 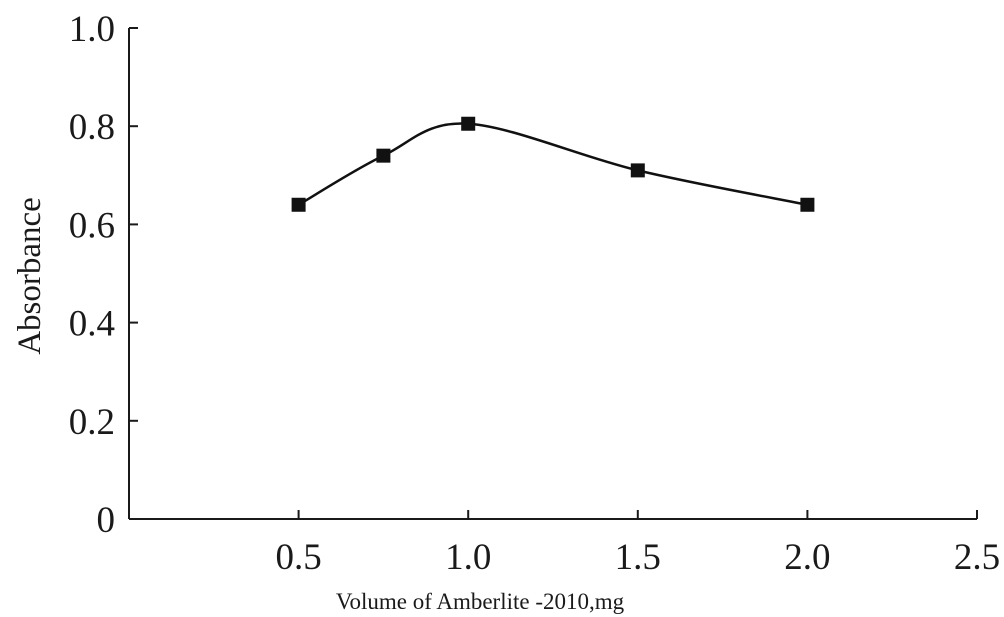 What do you see at coordinates (92, 324) in the screenshot?
I see `y-tick-label: 0.4` at bounding box center [92, 324].